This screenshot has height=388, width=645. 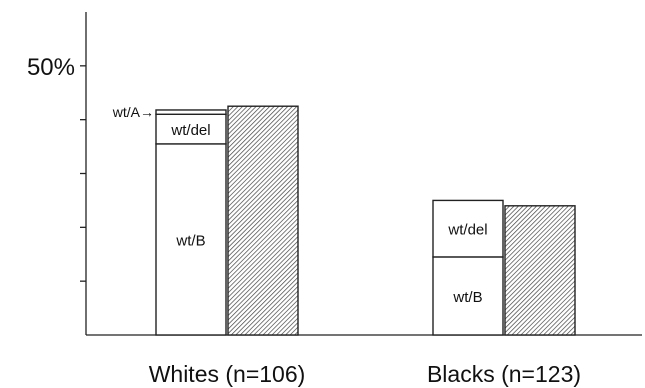 What do you see at coordinates (51, 67) in the screenshot?
I see `y-tick-label: 50%` at bounding box center [51, 67].